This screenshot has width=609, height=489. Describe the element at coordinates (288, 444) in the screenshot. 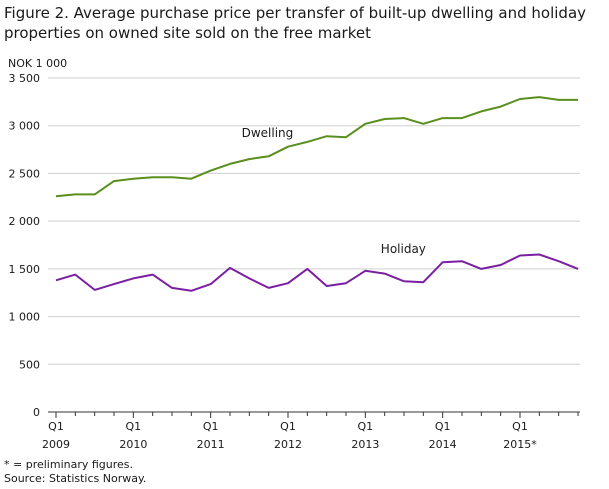

I see `x-tick-label-year: 2012` at that location.